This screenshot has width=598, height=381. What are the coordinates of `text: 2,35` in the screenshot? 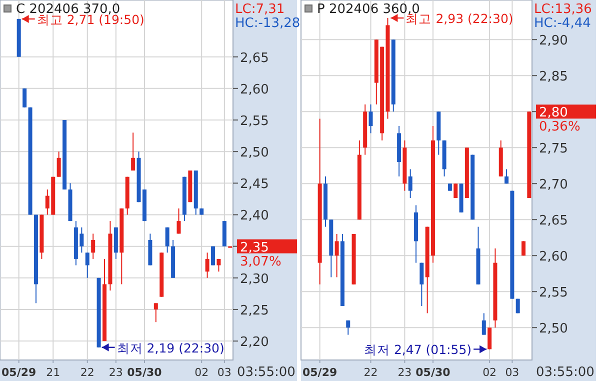 It's located at (254, 248).